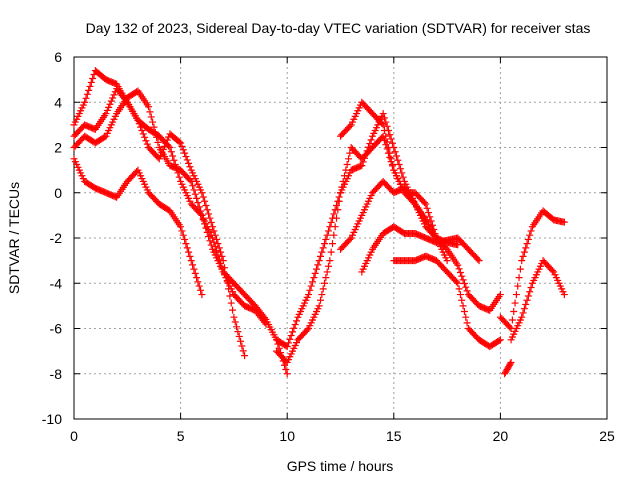 The image size is (640, 480). Describe the element at coordinates (56, 329) in the screenshot. I see `y-tick-label: -6` at that location.